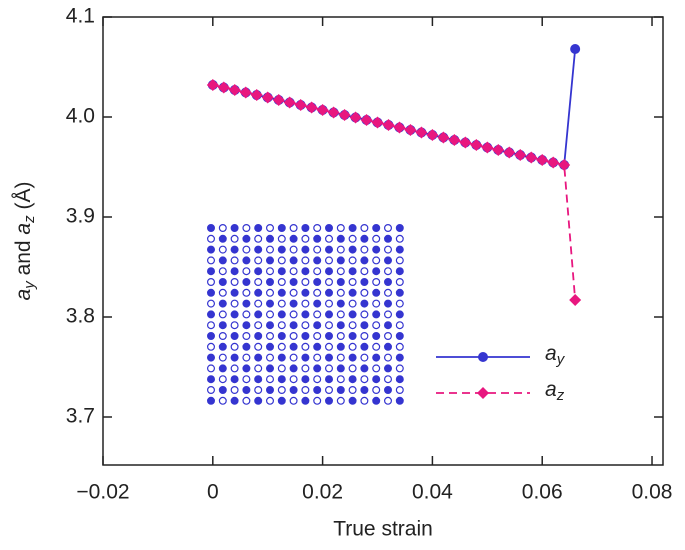 The image size is (685, 550). I want to click on x-tick-label: 0.04, so click(432, 492).